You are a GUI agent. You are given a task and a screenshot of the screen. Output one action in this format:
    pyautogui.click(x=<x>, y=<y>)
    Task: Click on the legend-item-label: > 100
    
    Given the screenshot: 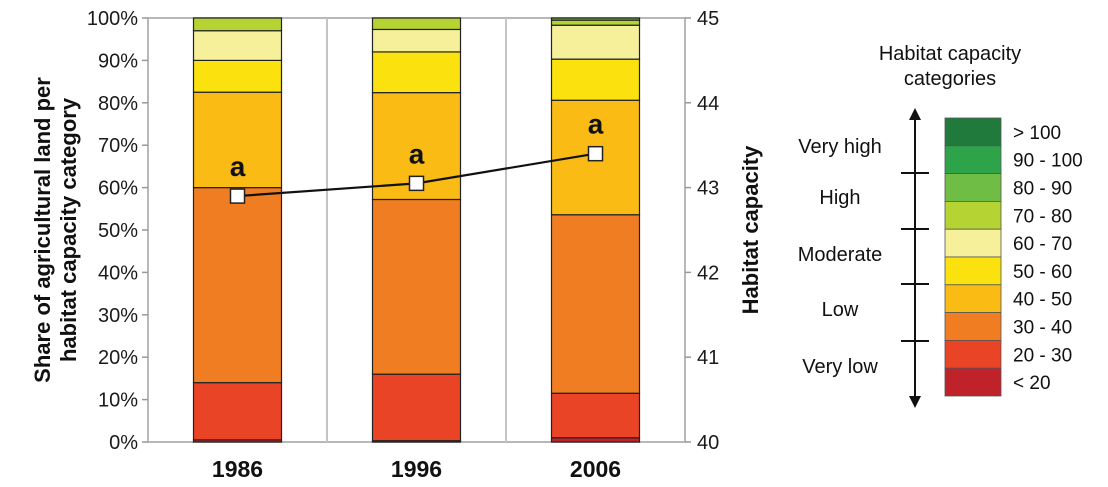 What is the action you would take?
    pyautogui.click(x=1037, y=133)
    